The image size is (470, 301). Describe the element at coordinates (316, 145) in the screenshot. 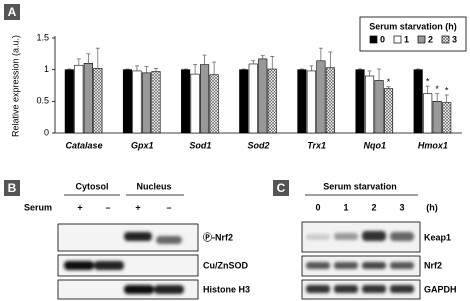

I see `x-tick-label: Trx1` at that location.